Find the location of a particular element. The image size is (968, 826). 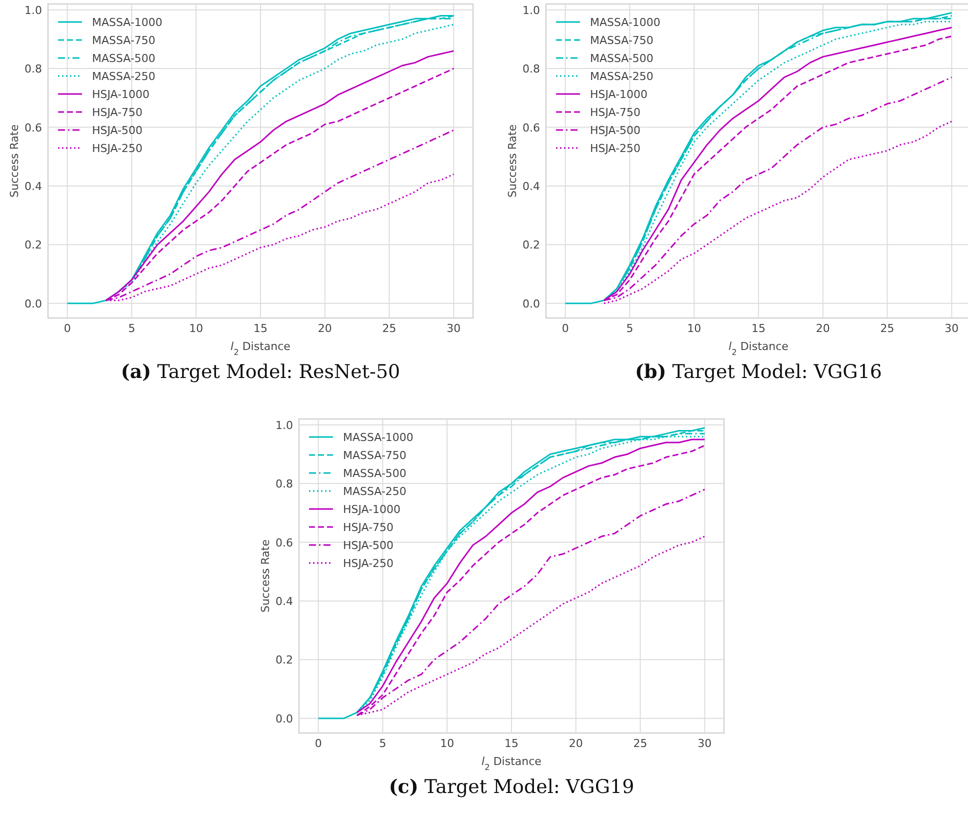

text: (a) Target Model: ResNet-50 is located at coordinates (260, 372).